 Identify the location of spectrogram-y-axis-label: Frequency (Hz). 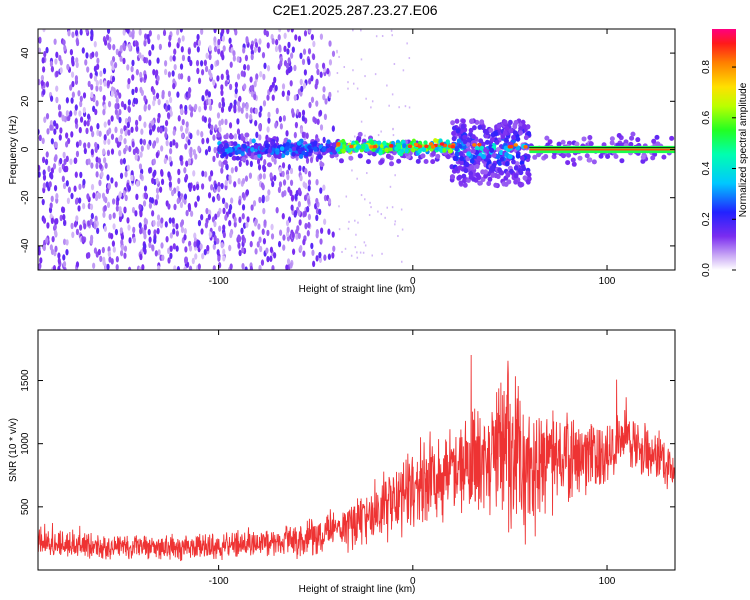
(13, 150).